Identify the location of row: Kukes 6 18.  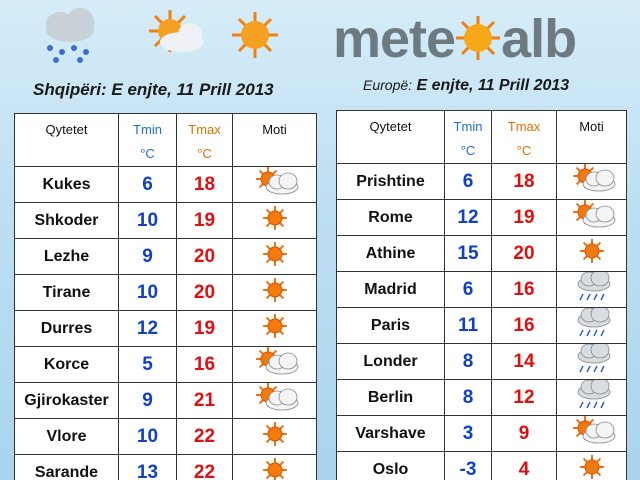
(165, 184).